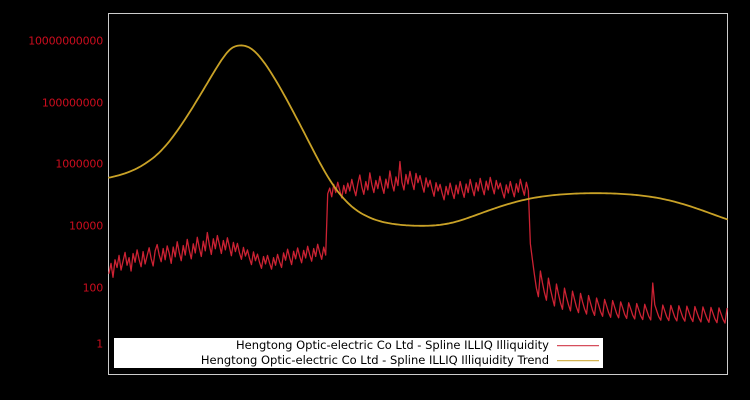 The height and width of the screenshot is (400, 750). Describe the element at coordinates (93, 288) in the screenshot. I see `ytick-label-2: 100` at that location.